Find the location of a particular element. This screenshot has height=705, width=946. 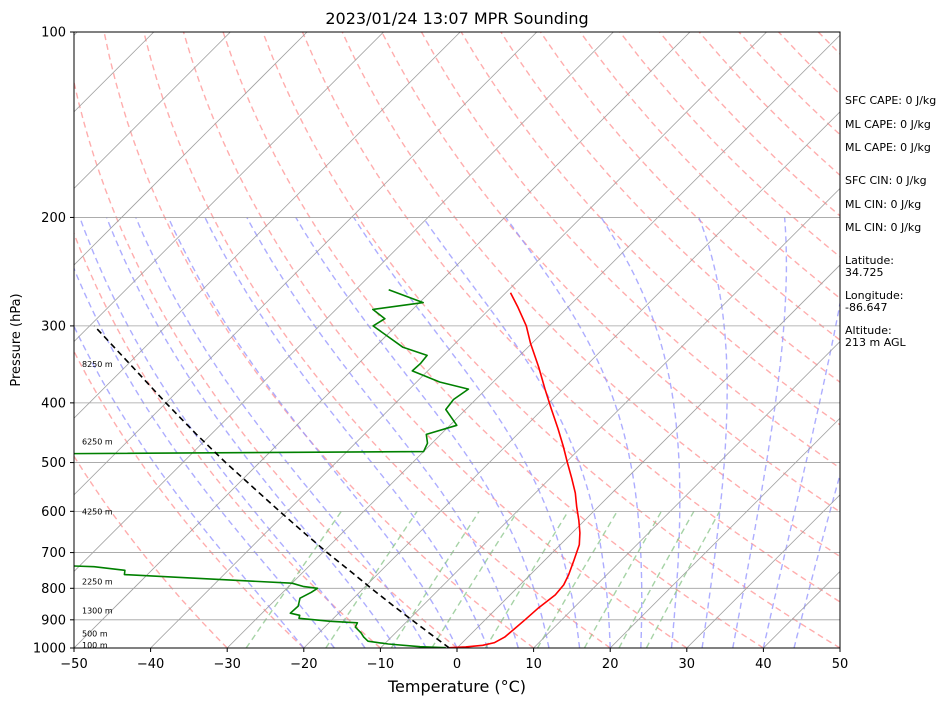

height-label: 6250 m is located at coordinates (97, 441).